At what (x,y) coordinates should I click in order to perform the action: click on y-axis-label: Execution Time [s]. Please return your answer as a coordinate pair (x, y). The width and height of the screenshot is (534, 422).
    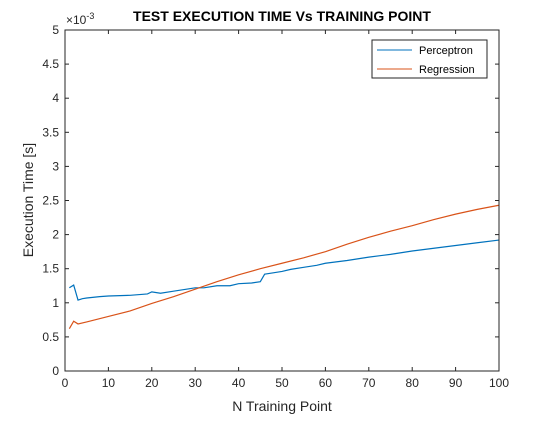
    Looking at the image, I should click on (28, 200).